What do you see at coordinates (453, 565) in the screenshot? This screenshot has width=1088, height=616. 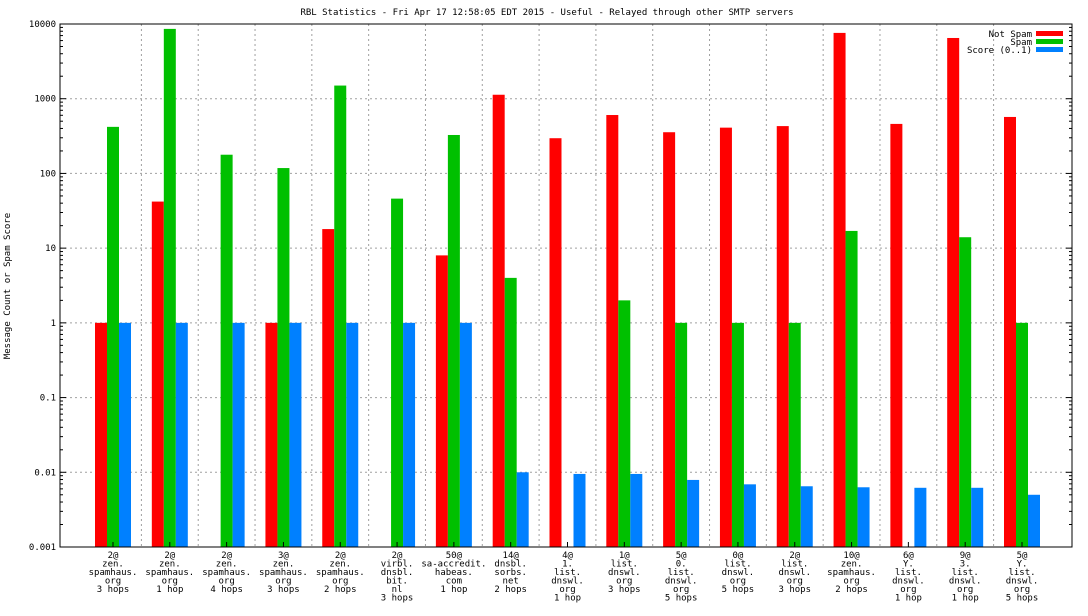 I see `x-tick-label: sa-accredit.` at bounding box center [453, 565].